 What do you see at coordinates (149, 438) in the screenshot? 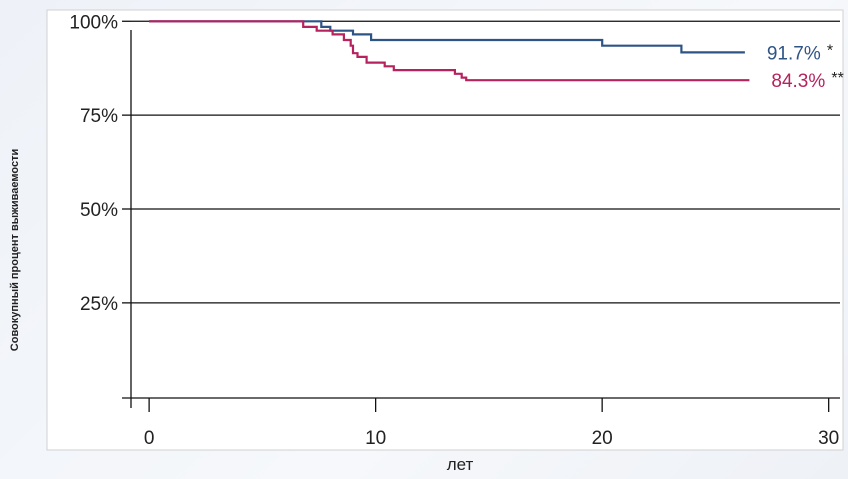
I see `x-tick-label-0: 0` at bounding box center [149, 438].